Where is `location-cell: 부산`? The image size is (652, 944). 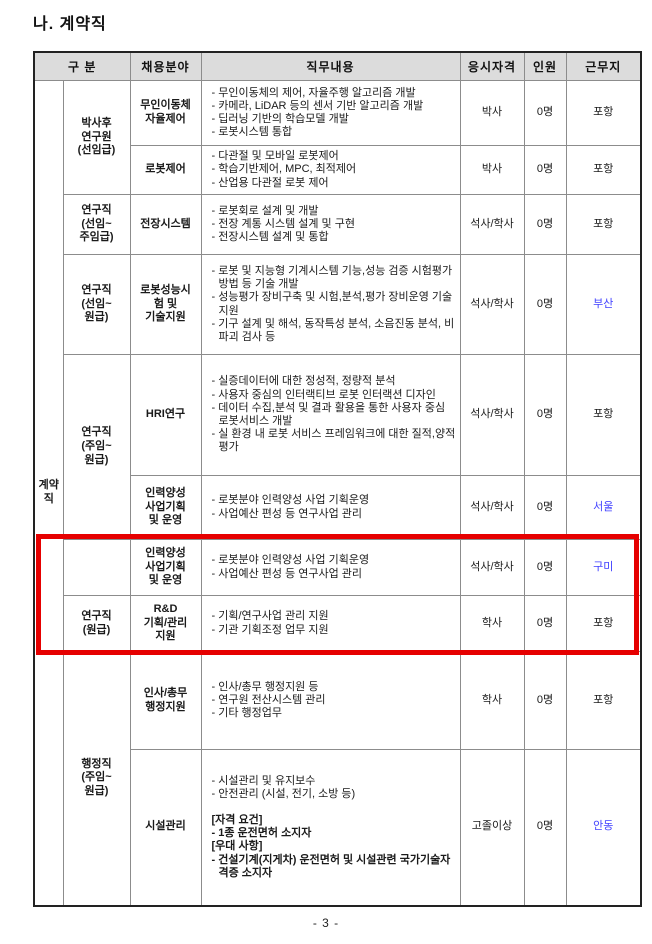
location-cell: 부산 is located at coordinates (603, 304).